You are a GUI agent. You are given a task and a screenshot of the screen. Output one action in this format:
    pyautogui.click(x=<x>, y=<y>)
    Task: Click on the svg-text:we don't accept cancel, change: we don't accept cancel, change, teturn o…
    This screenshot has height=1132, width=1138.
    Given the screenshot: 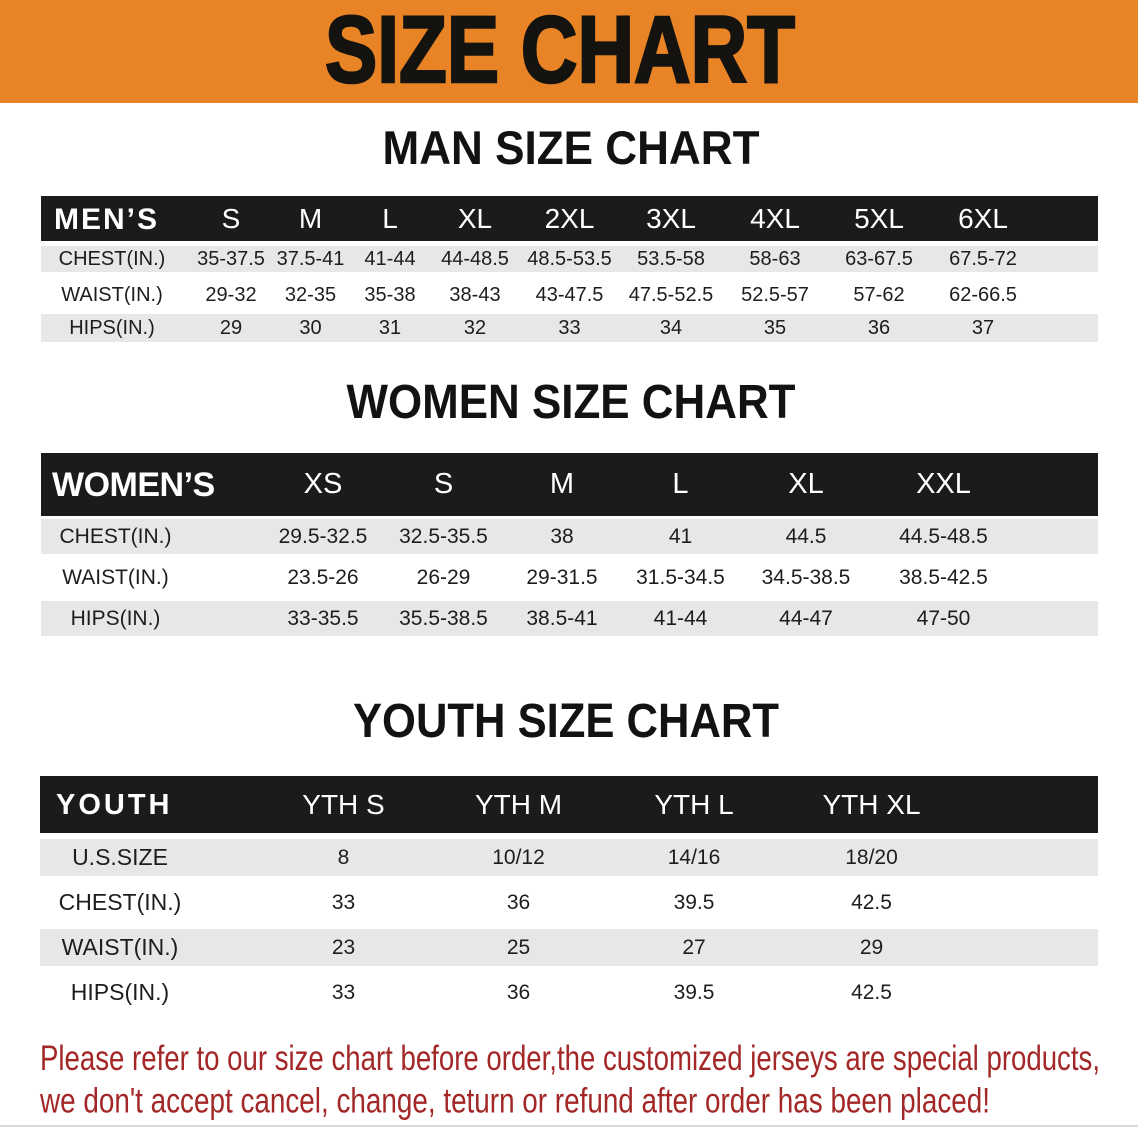 What is the action you would take?
    pyautogui.click(x=514, y=1101)
    